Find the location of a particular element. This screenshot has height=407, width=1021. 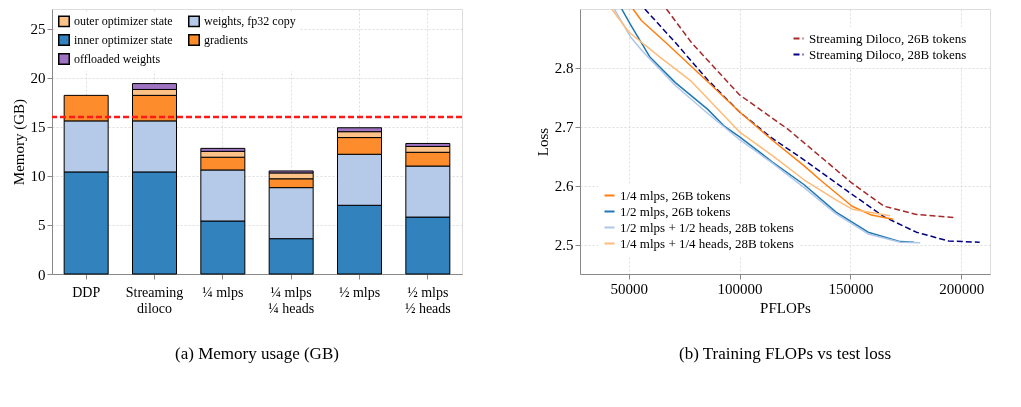

x-tick-label: Streaming diloco is located at coordinates (154, 300).